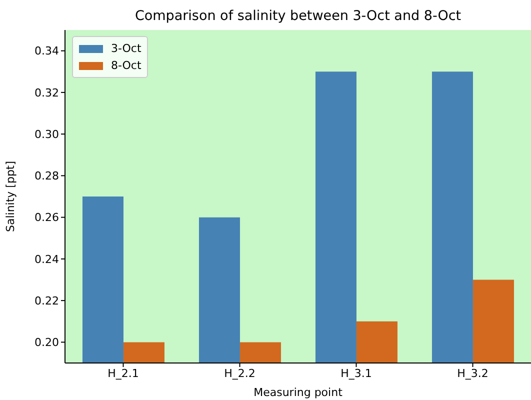  I want to click on y-tick-label: 0.34, so click(46, 51).